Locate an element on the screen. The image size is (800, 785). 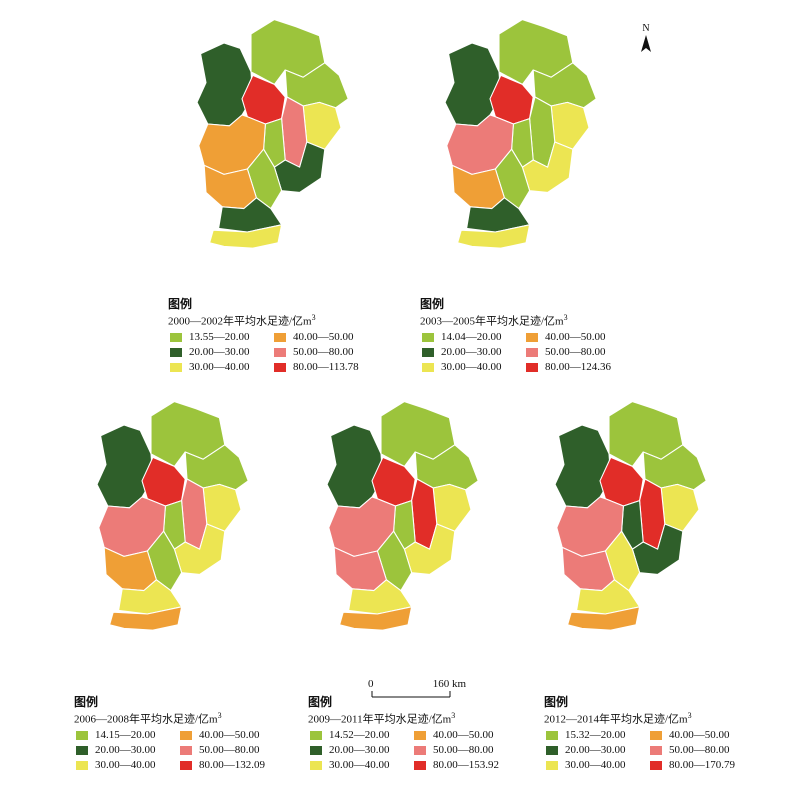
legend-item: 13.55—20.00 is located at coordinates (220, 338).